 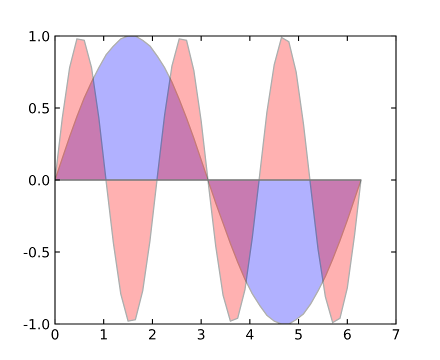 I want to click on y-tick-label: 0.5, so click(x=38, y=108).